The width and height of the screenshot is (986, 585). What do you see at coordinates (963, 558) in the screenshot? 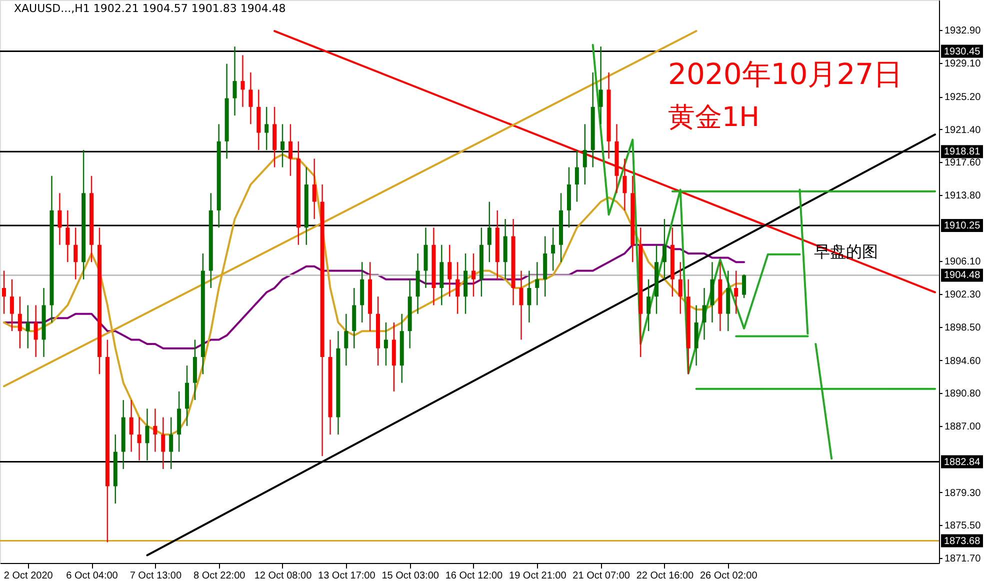
I see `y-tick-label: 1871.70` at bounding box center [963, 558].